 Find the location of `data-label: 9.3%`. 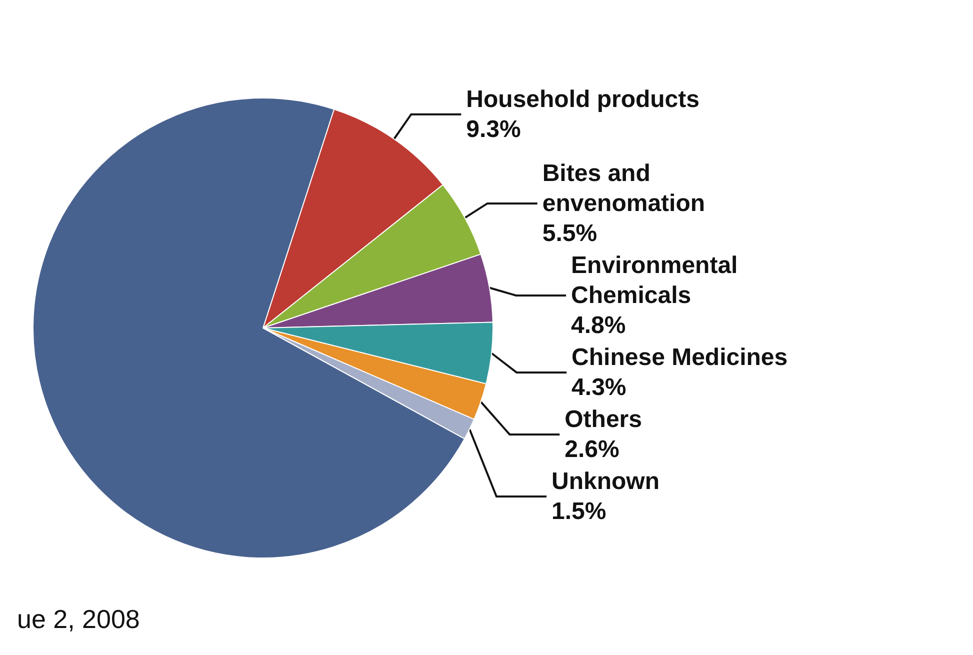

data-label: 9.3% is located at coordinates (493, 129).